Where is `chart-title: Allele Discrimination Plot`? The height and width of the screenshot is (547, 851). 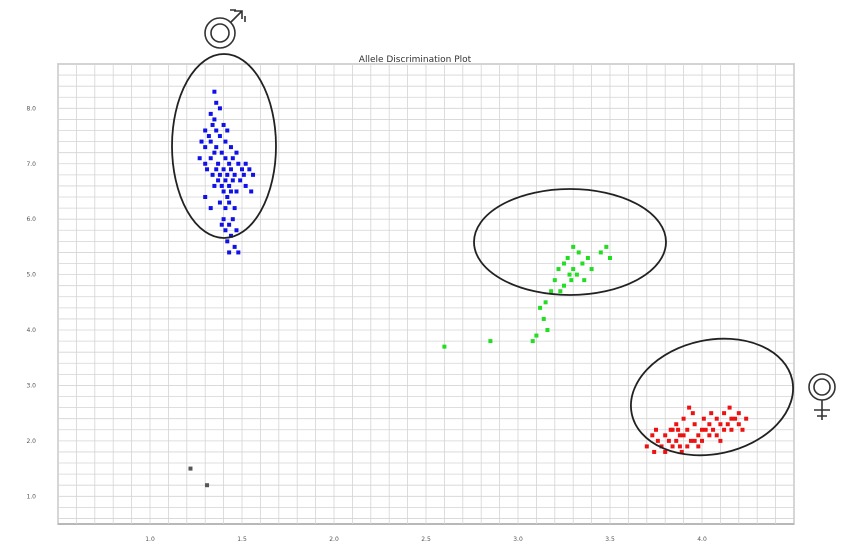 chart-title: Allele Discrimination Plot is located at coordinates (415, 60).